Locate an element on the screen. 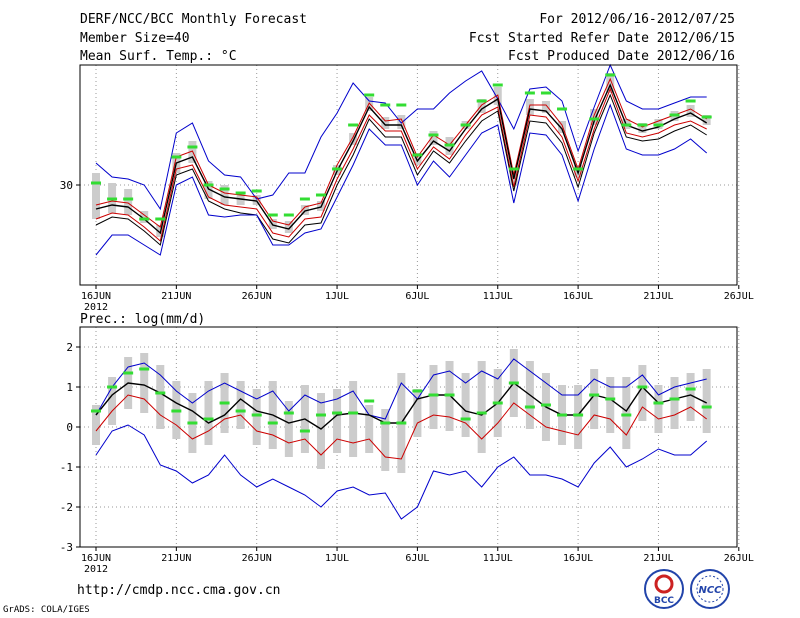 This screenshot has height=618, width=800. svg-text: NCC is located at coordinates (710, 590).